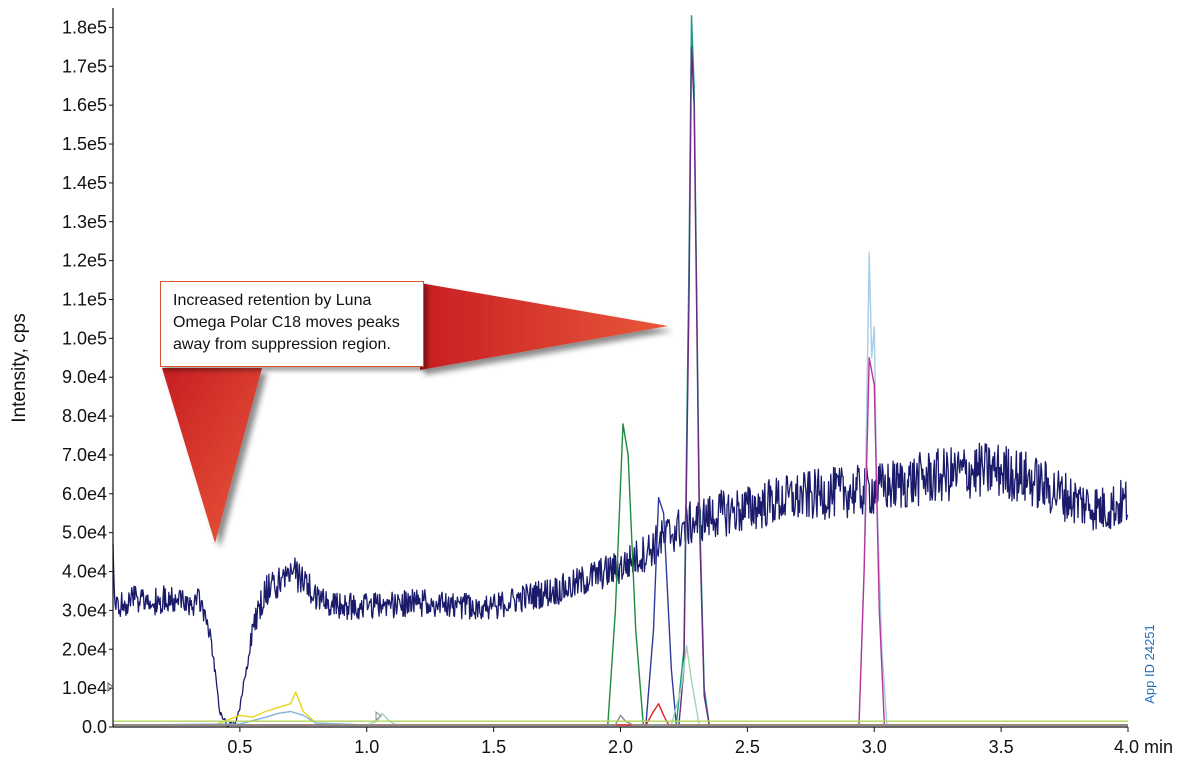 The image size is (1191, 761). Describe the element at coordinates (84, 105) in the screenshot. I see `y-tick-label: 1.6e5` at that location.